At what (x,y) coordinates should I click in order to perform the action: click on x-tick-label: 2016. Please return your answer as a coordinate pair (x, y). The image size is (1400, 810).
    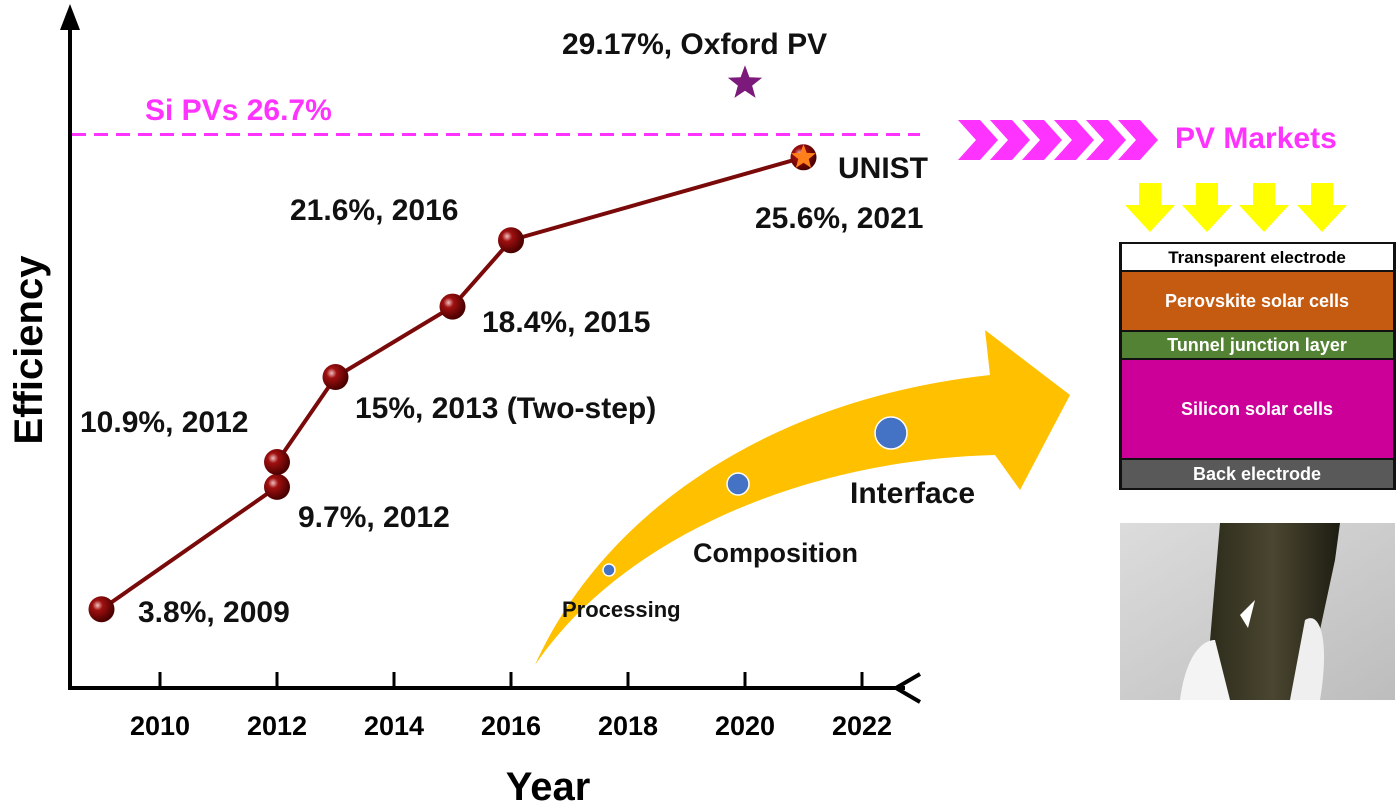
    Looking at the image, I should click on (511, 726).